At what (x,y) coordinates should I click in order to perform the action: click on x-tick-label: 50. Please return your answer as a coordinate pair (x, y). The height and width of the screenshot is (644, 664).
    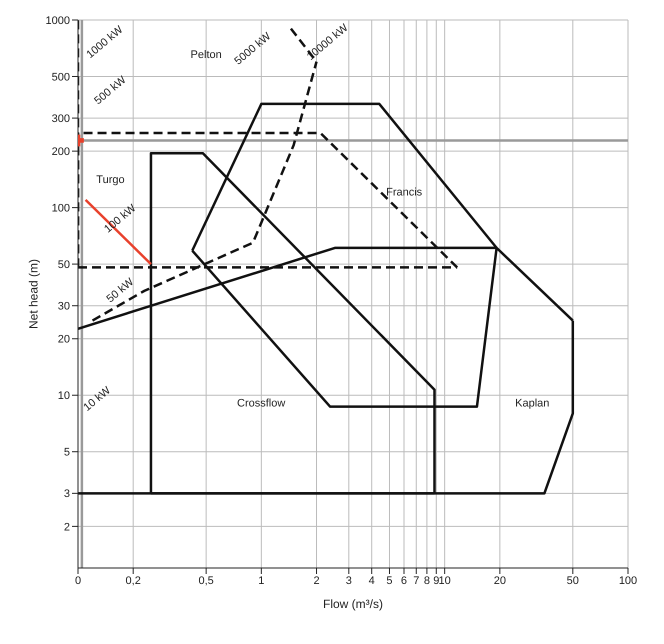
    Looking at the image, I should click on (572, 580).